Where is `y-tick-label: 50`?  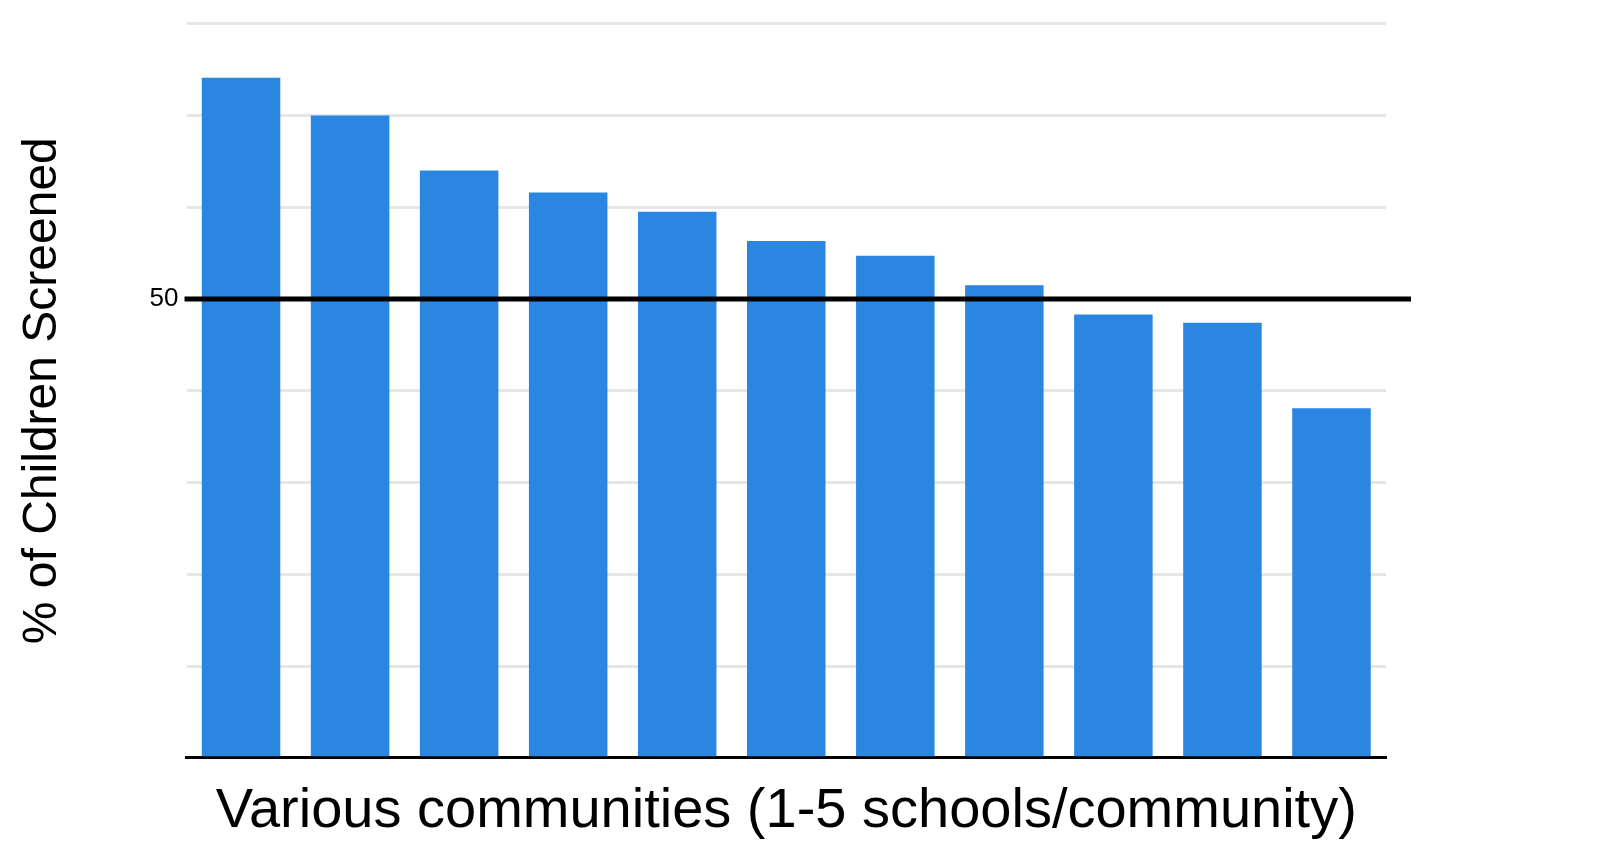 y-tick-label: 50 is located at coordinates (164, 297).